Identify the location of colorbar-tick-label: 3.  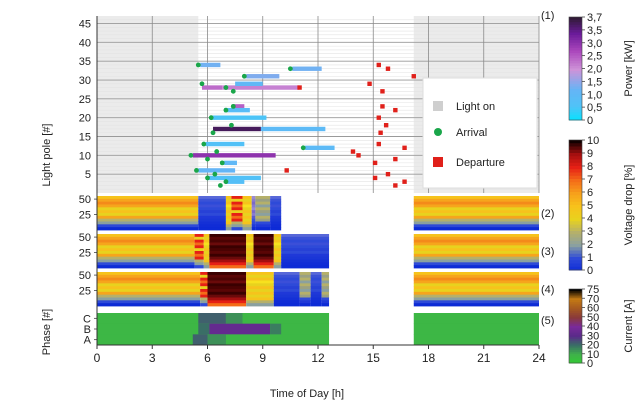
(590, 232).